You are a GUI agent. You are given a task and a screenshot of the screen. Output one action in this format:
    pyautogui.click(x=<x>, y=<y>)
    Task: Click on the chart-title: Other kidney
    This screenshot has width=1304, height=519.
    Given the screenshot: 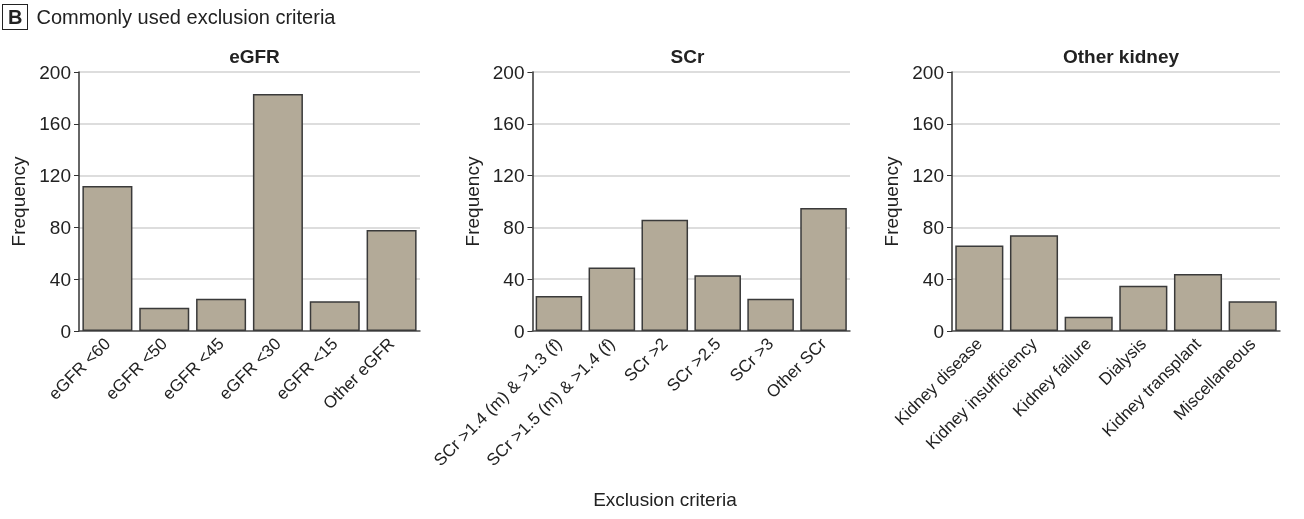 What is the action you would take?
    pyautogui.click(x=1121, y=56)
    